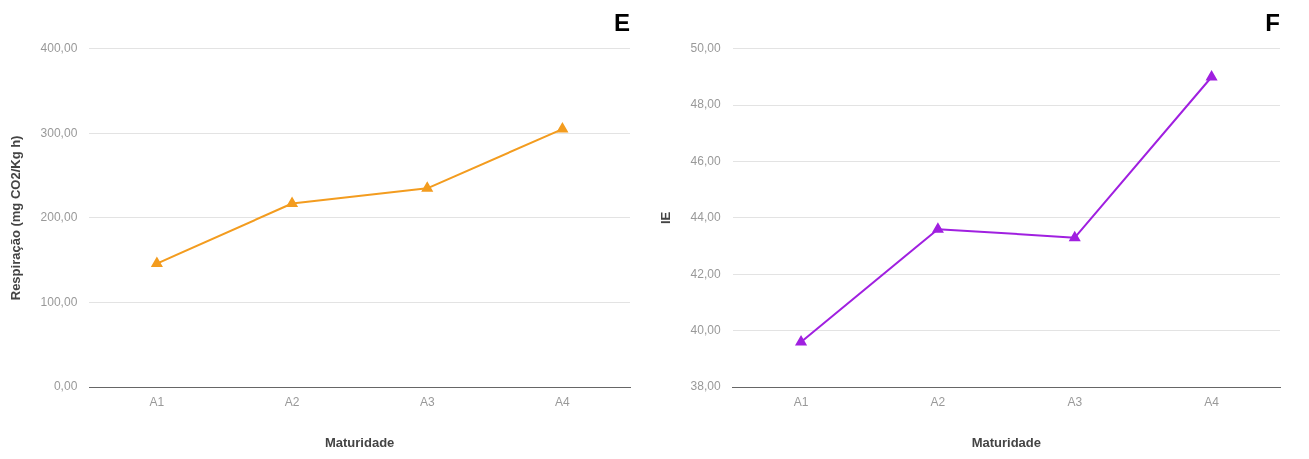  What do you see at coordinates (59, 217) in the screenshot?
I see `y-tick-label: 200,00` at bounding box center [59, 217].